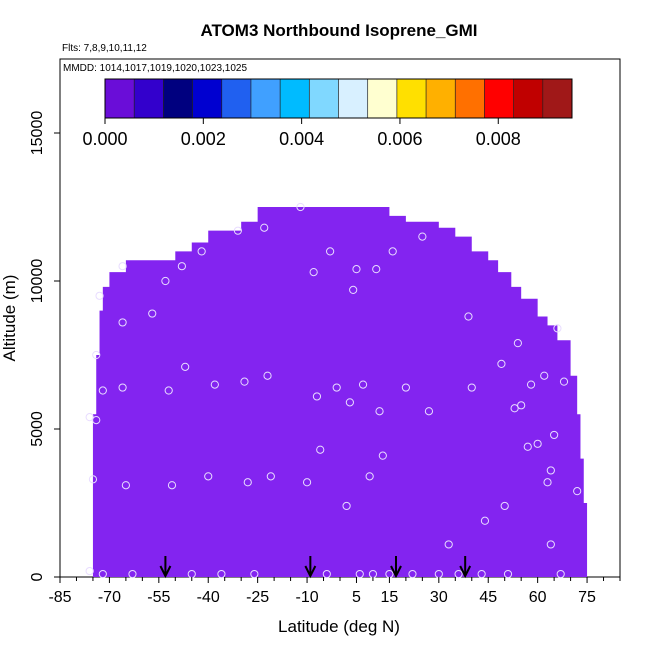 The height and width of the screenshot is (650, 650). What do you see at coordinates (306, 597) in the screenshot?
I see `x-tick-label: -10` at bounding box center [306, 597].